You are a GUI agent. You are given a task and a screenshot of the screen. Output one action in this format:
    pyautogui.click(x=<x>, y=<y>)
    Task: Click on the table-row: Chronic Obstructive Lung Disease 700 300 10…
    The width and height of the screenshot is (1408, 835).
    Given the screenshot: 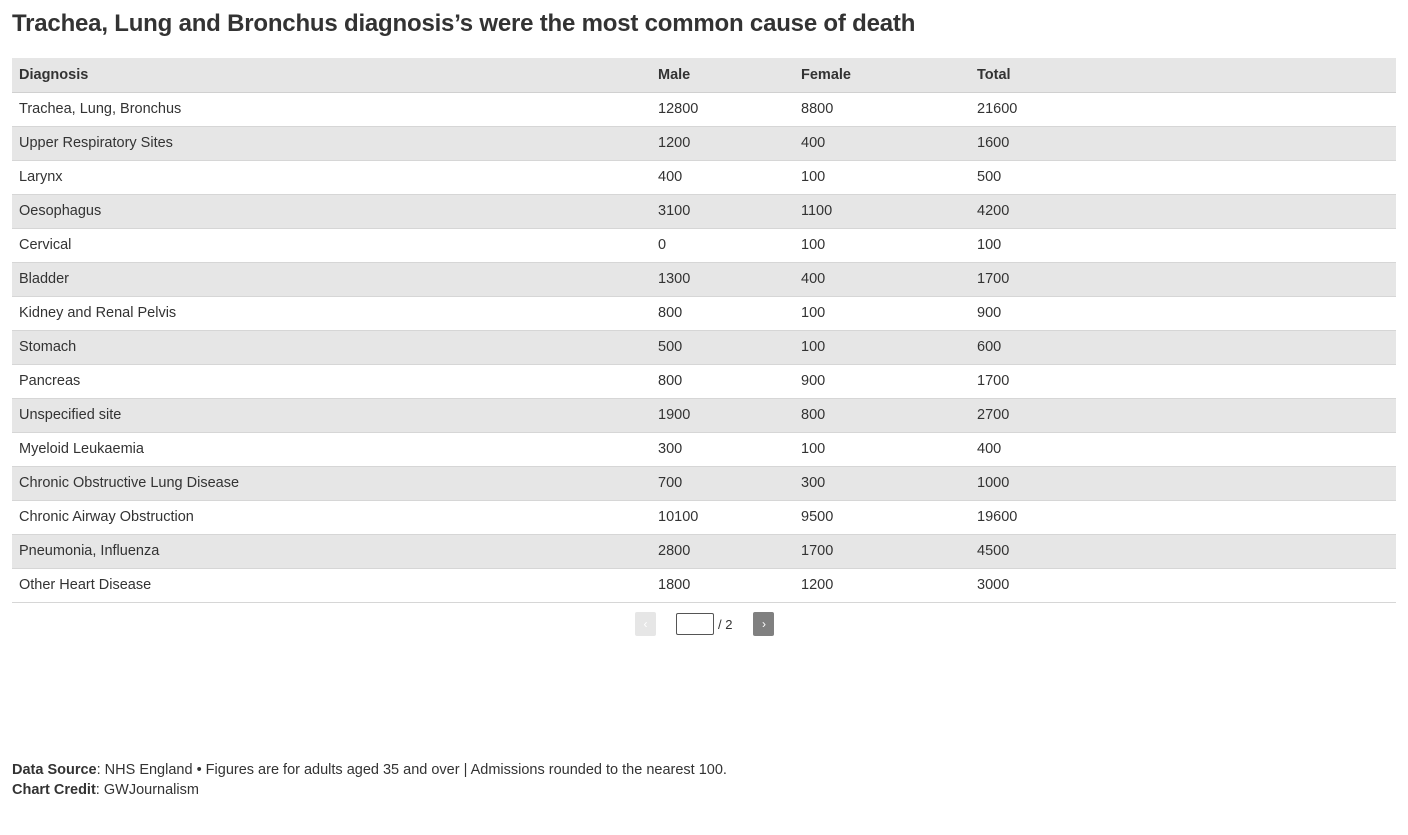 What is the action you would take?
    pyautogui.click(x=704, y=483)
    